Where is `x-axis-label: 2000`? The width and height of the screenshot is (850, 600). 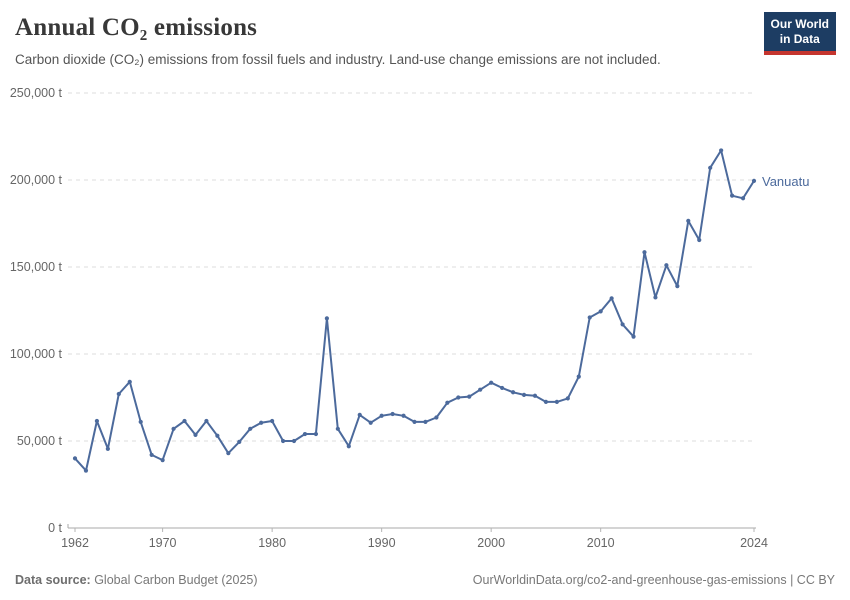
x-axis-label: 2000 is located at coordinates (491, 543).